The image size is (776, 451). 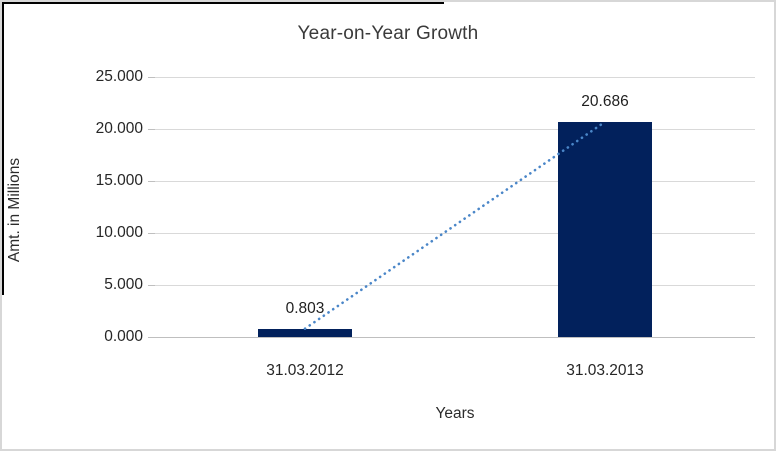 I want to click on bar-31.03.2012, so click(x=305, y=332).